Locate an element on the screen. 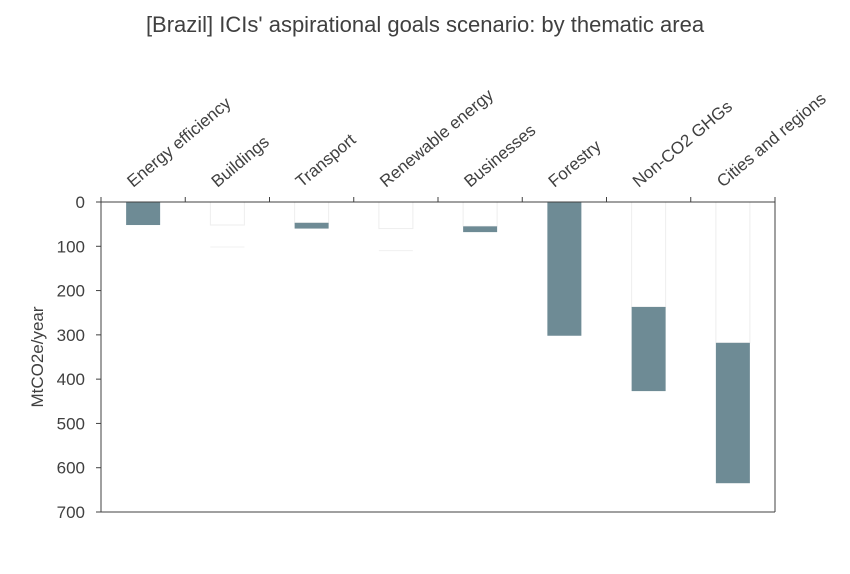 The width and height of the screenshot is (850, 574). y-tick-label: 600 is located at coordinates (71, 468).